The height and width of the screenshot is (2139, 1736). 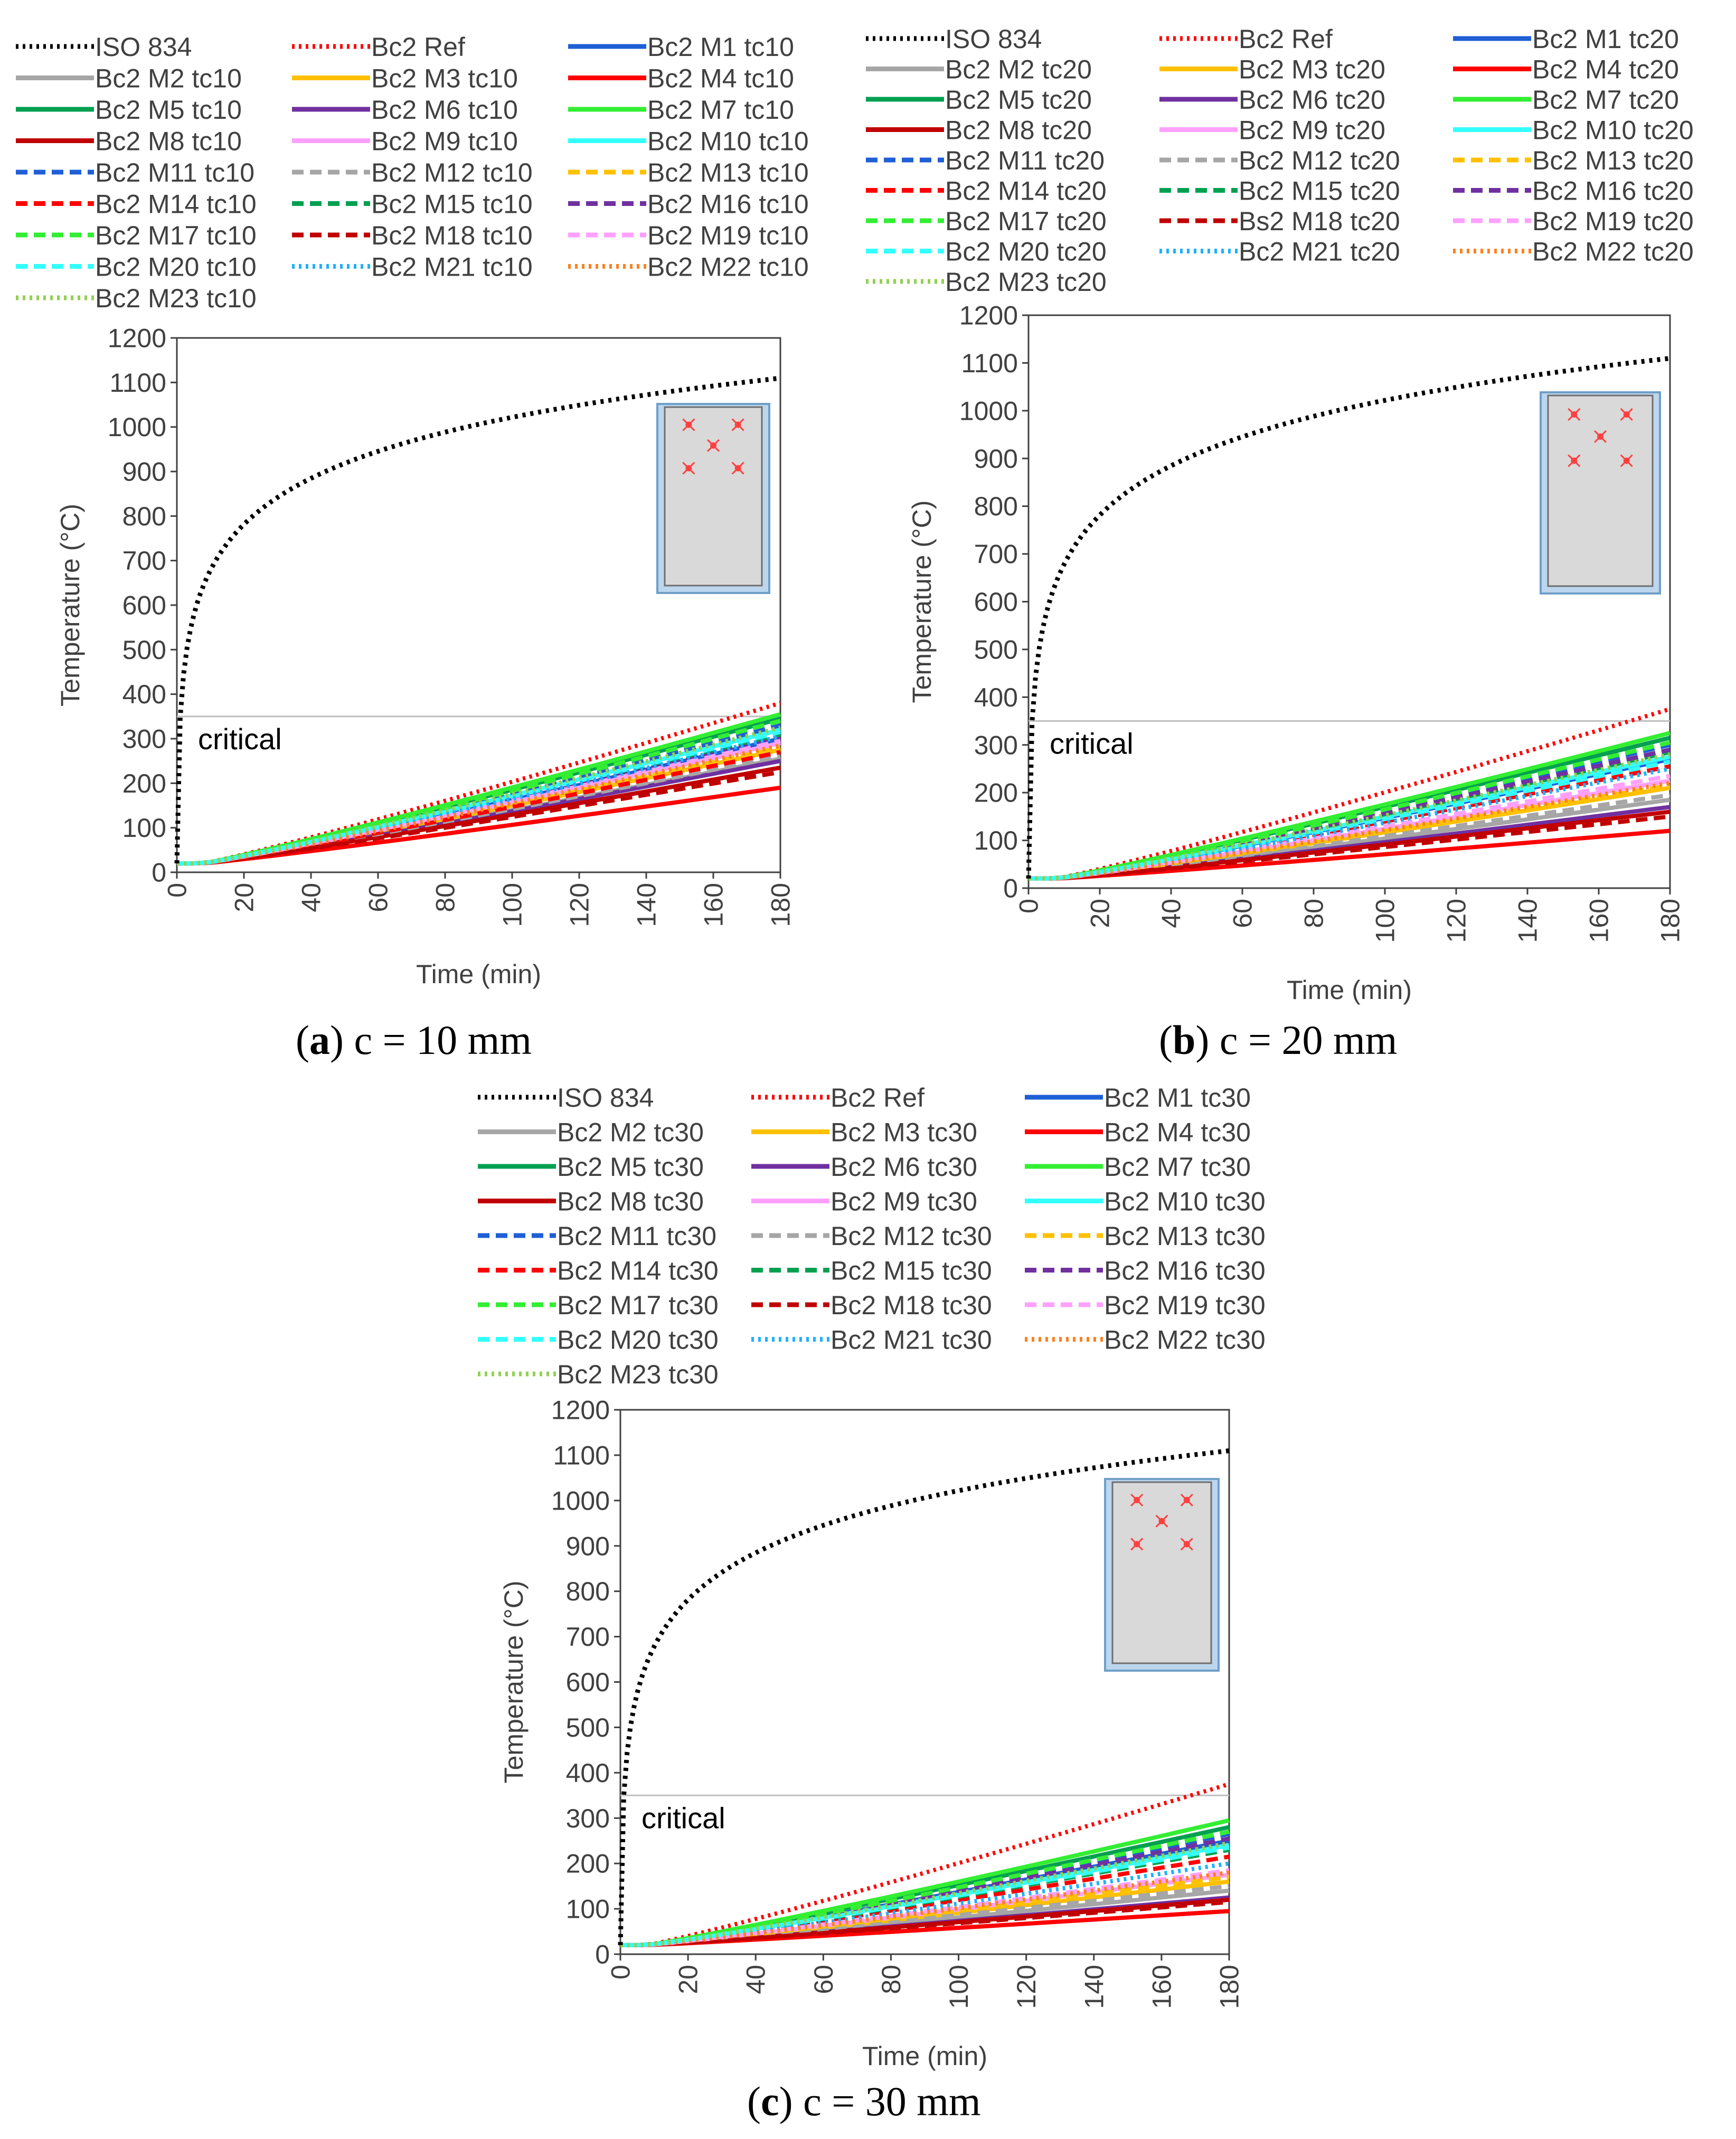 What do you see at coordinates (144, 561) in the screenshot?
I see `y-tick-label-700: 700` at bounding box center [144, 561].